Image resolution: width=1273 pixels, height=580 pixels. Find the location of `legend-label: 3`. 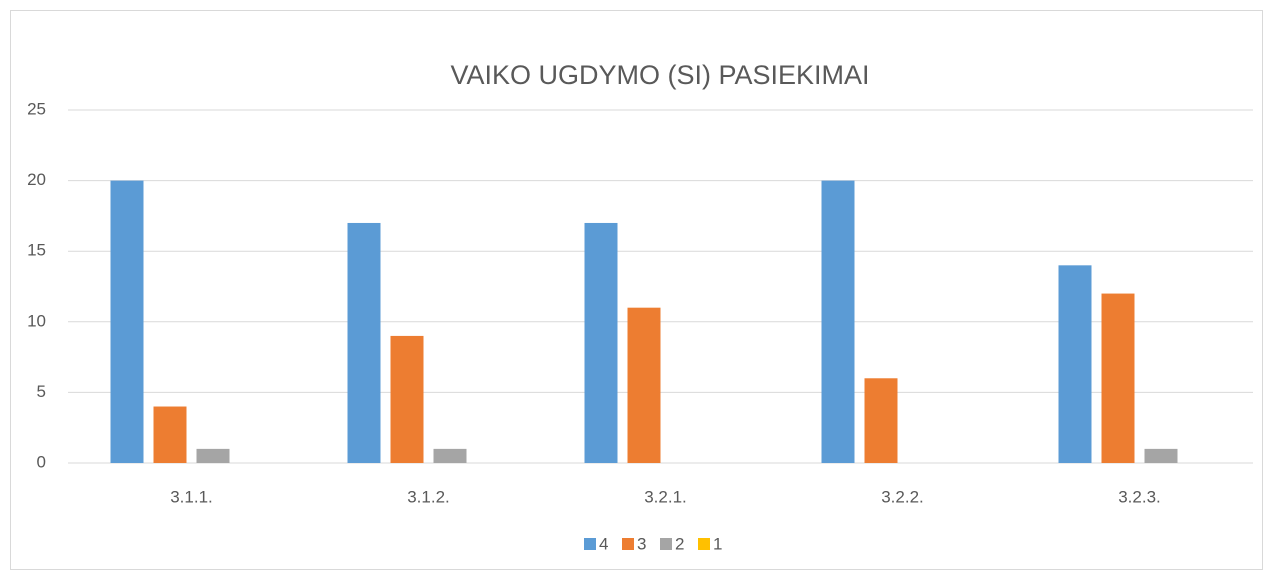

legend-label: 3 is located at coordinates (641, 543).